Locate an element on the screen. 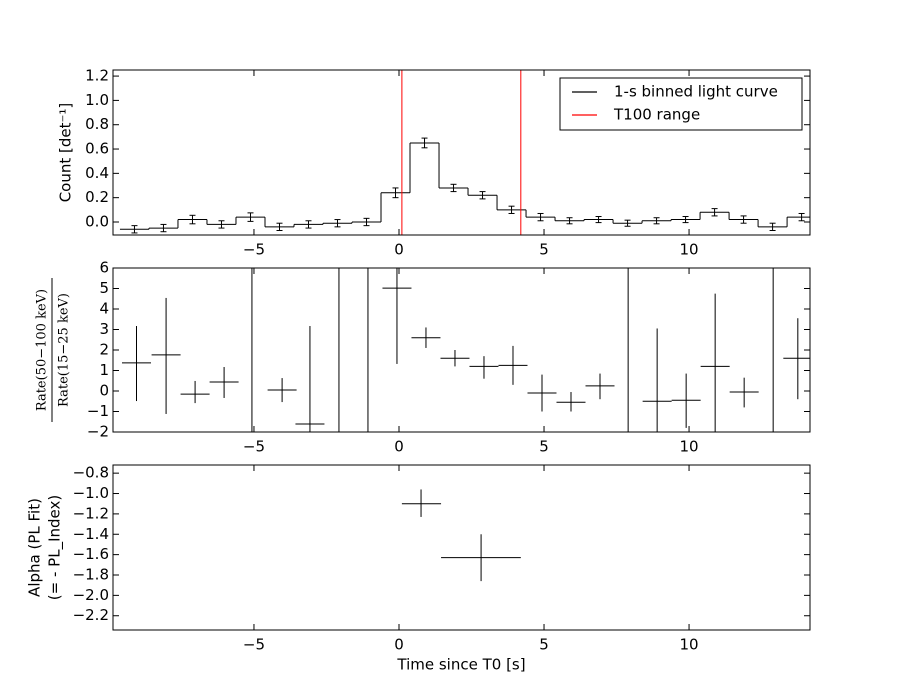 Image resolution: width=900 pixels, height=700 pixels. y-tick-label: −1.2 is located at coordinates (91, 513).